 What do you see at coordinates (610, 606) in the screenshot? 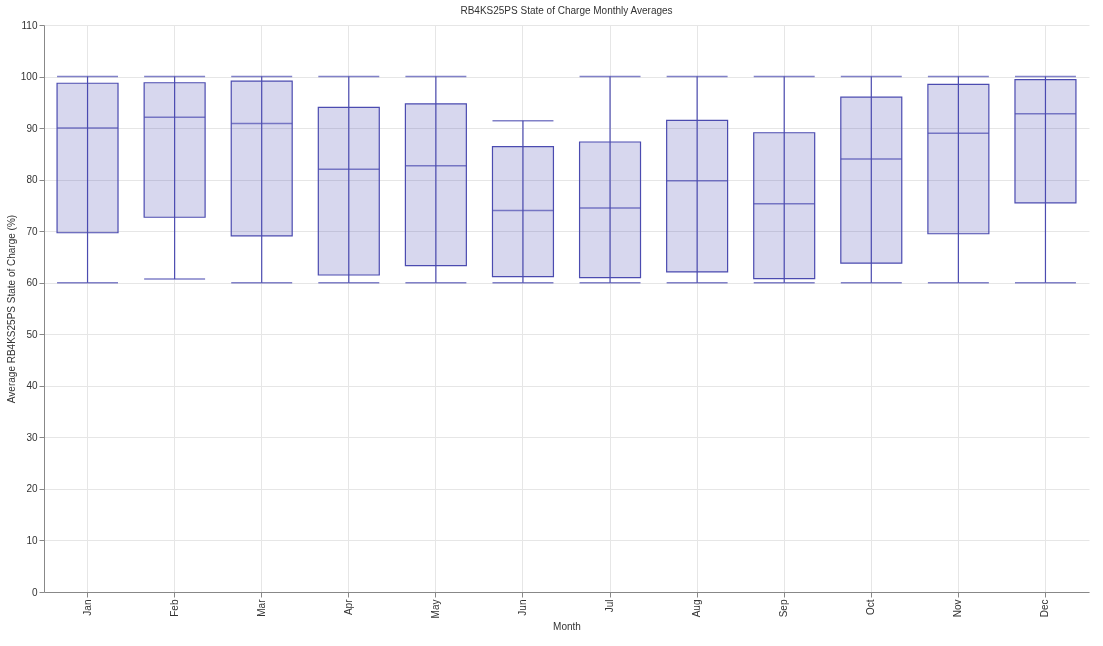
I see `x-tick-label: Jul` at bounding box center [610, 606].